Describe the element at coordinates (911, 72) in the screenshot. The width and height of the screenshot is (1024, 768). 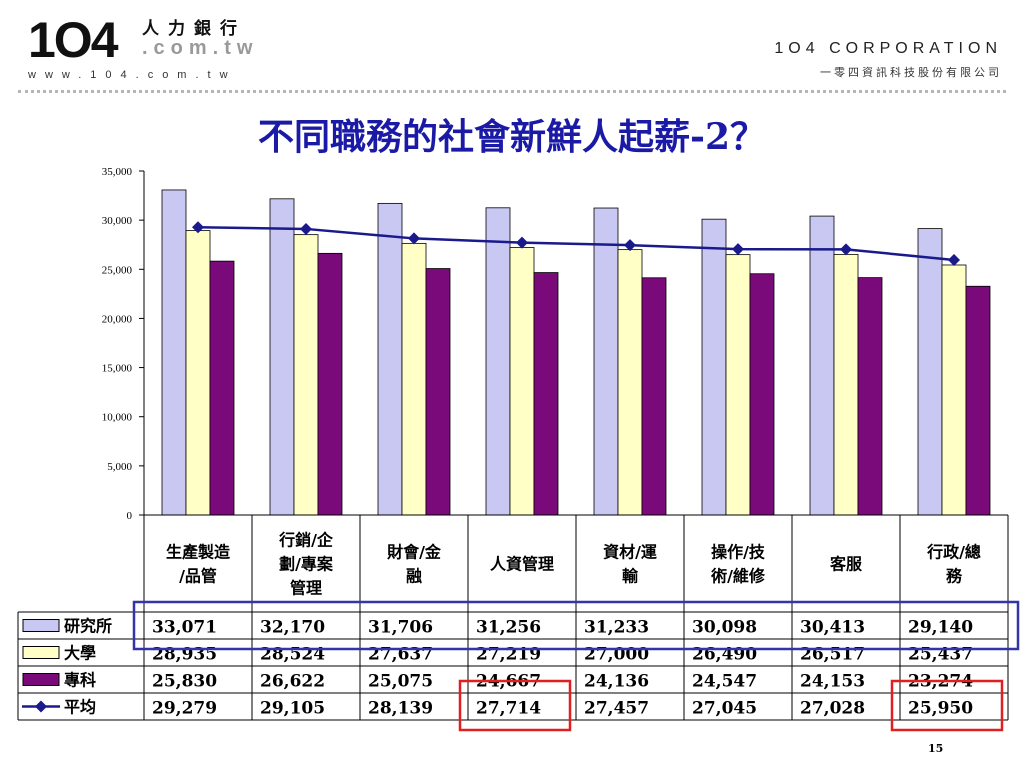
I see `corporation-chinese-name: 一零四資訊科技股份有限公司` at that location.